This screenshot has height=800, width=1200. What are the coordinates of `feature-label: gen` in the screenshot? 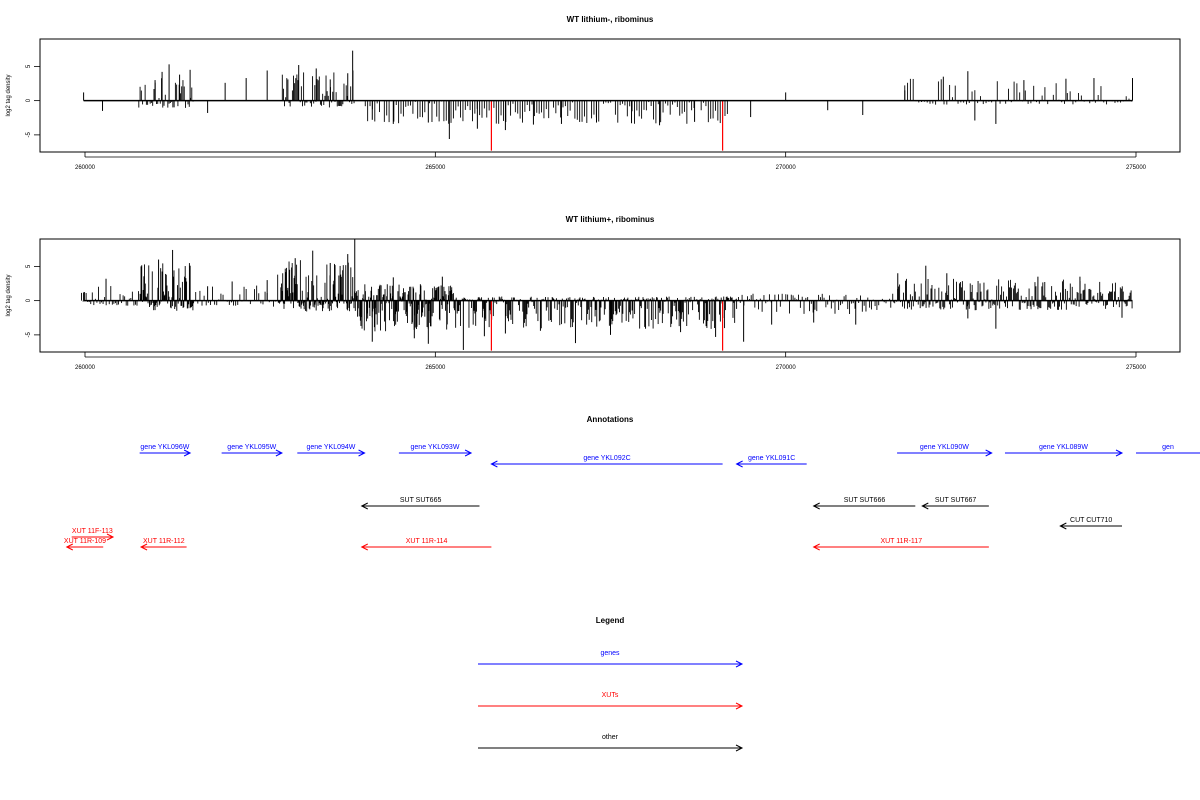 It's located at (1168, 447).